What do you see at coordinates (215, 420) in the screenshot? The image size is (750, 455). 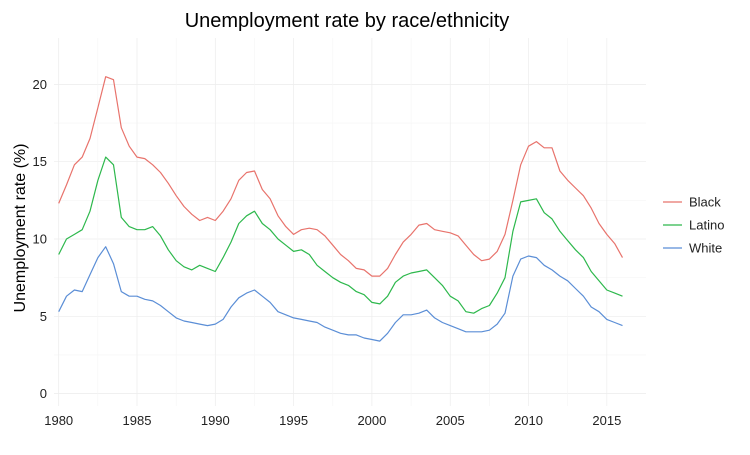 I see `x-tick-label: 1990` at bounding box center [215, 420].